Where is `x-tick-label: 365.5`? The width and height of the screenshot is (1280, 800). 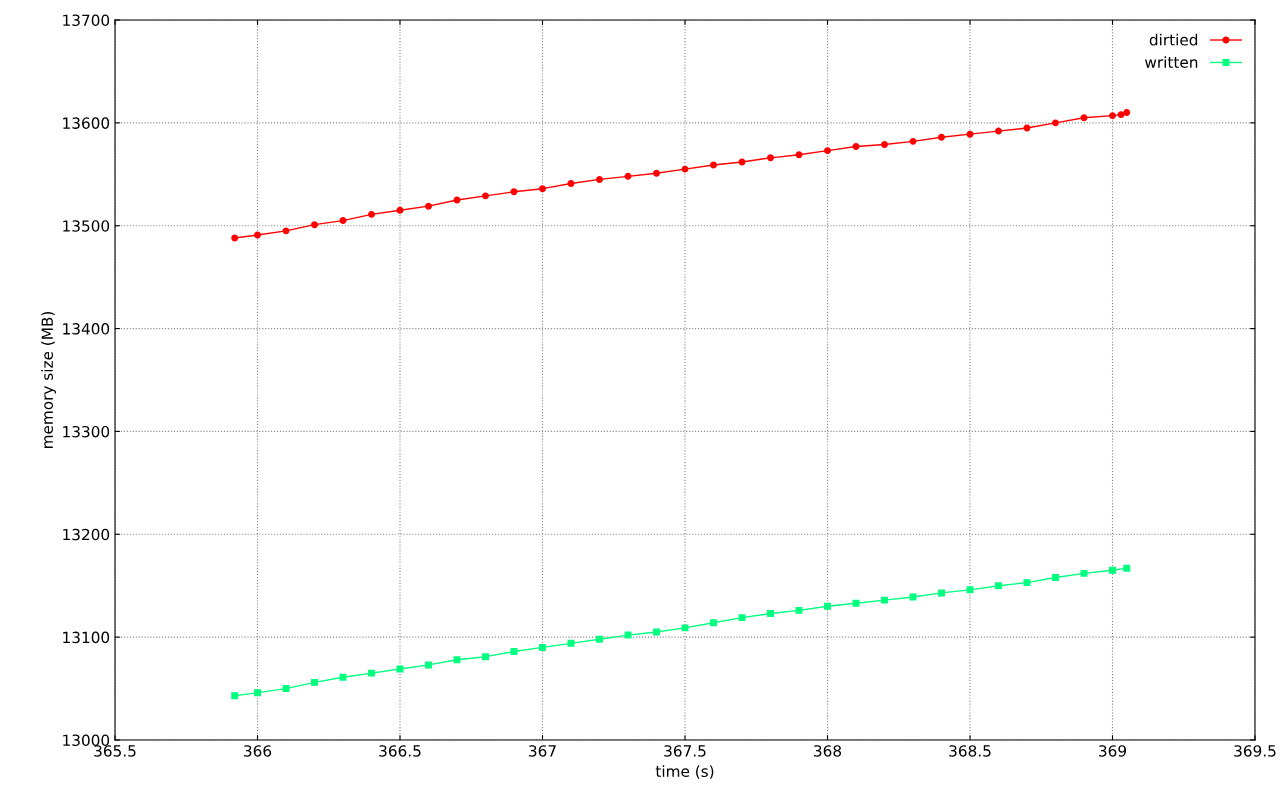
x-tick-label: 365.5 is located at coordinates (115, 751).